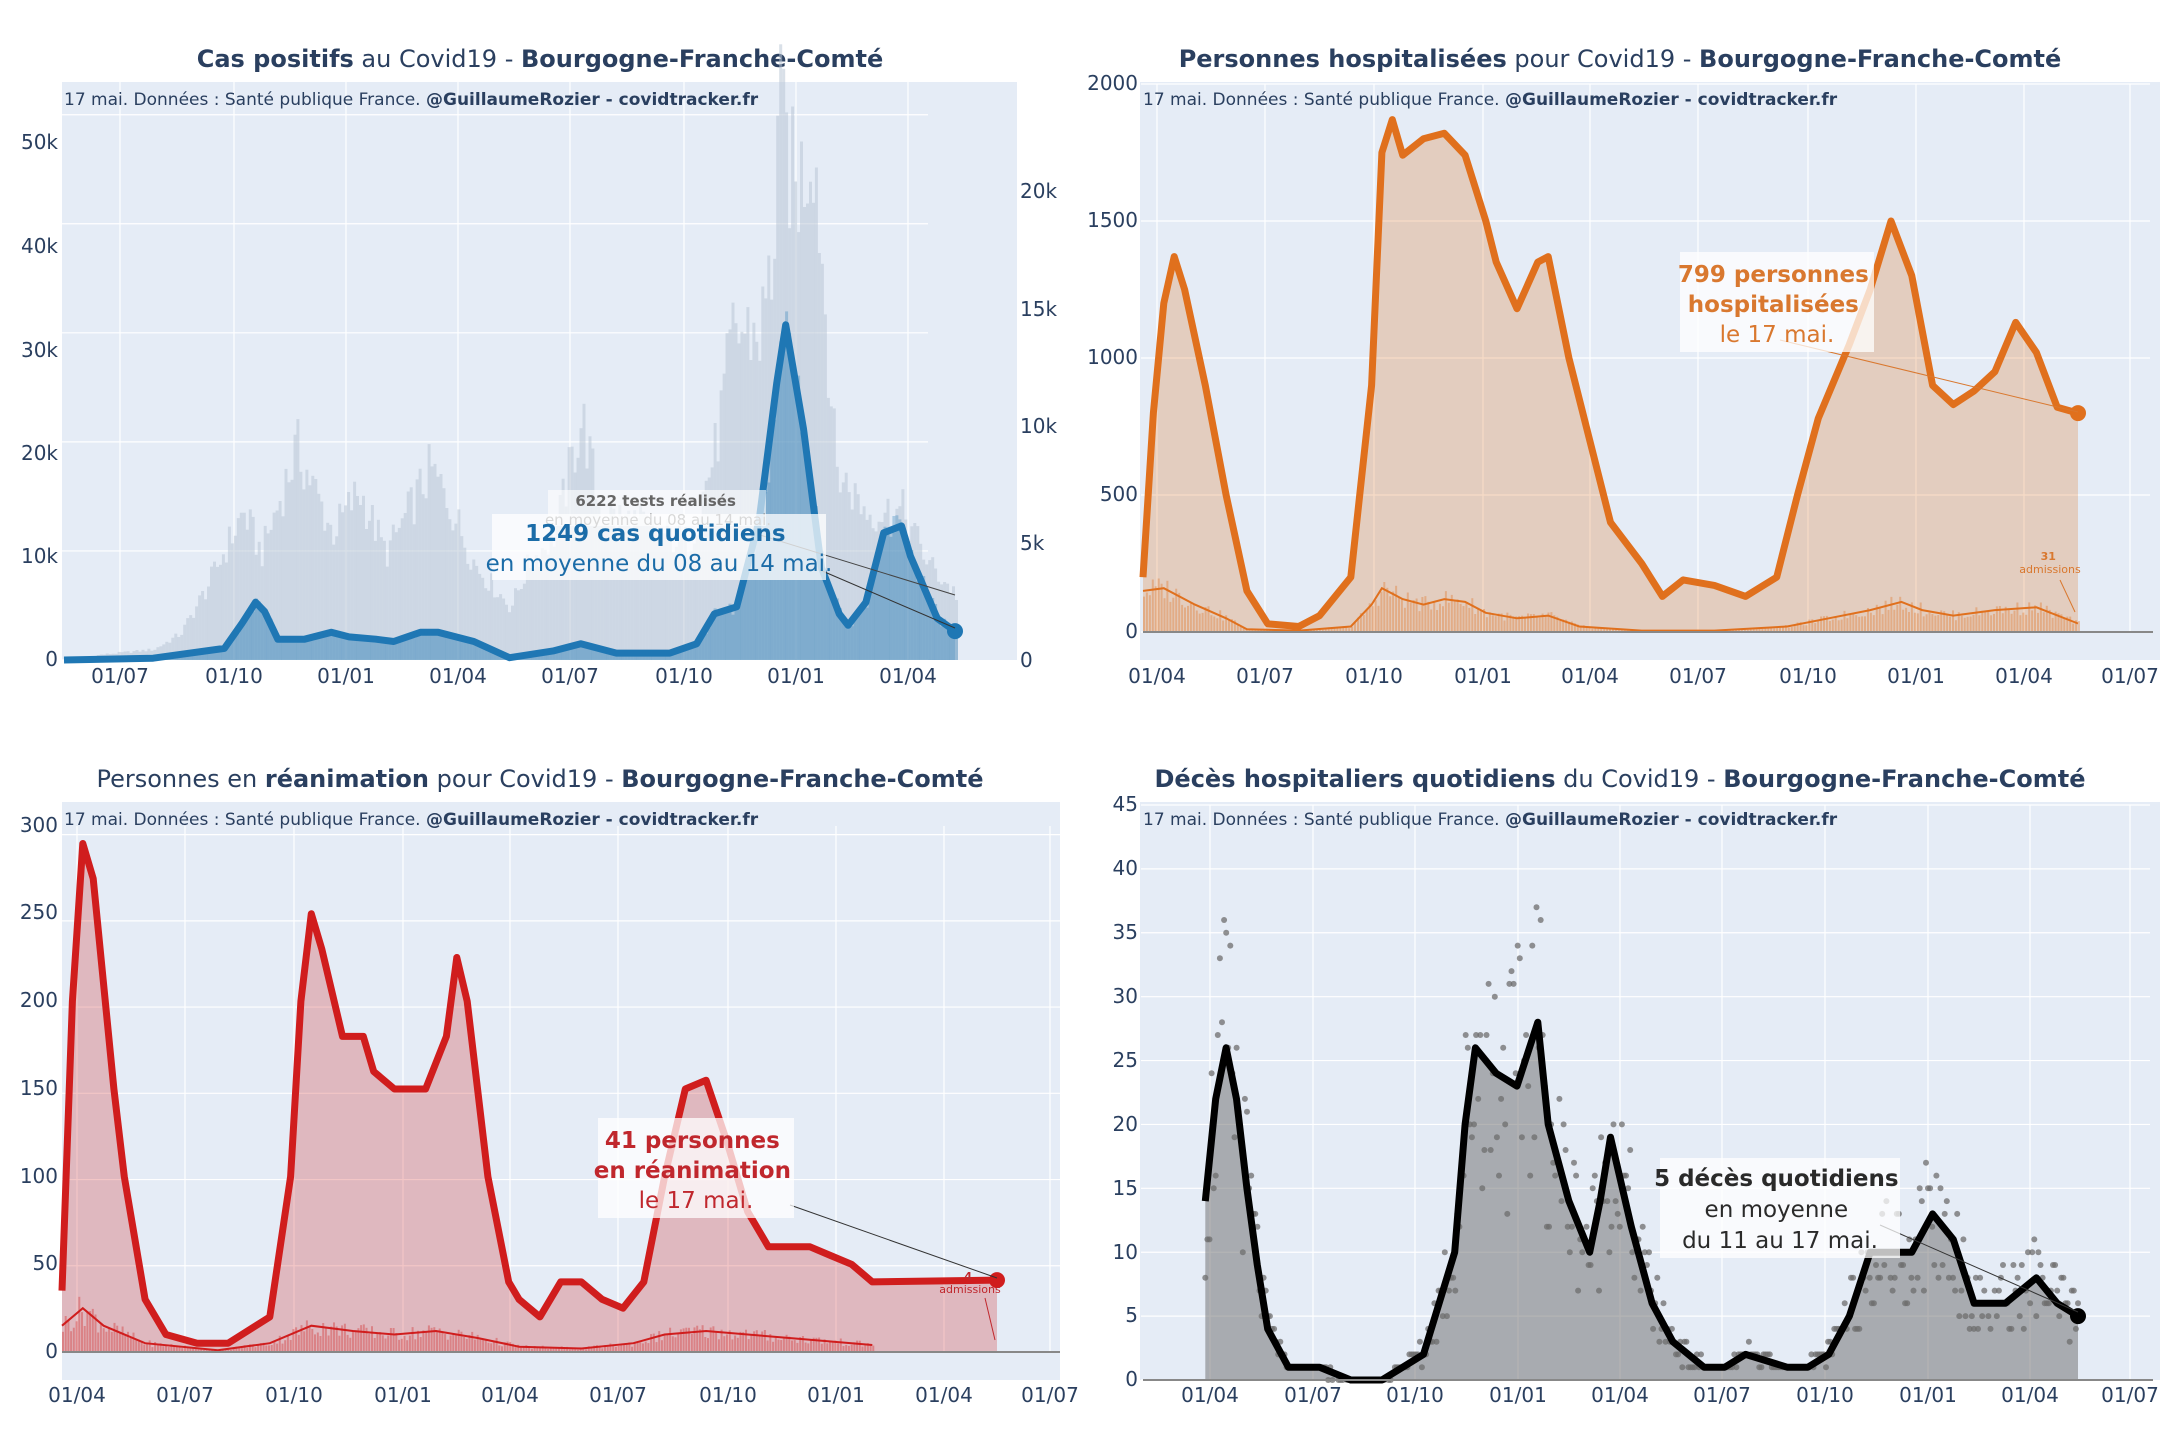 The width and height of the screenshot is (2160, 1444). What do you see at coordinates (908, 676) in the screenshot?
I see `cases-x-tick: 01/04` at bounding box center [908, 676].